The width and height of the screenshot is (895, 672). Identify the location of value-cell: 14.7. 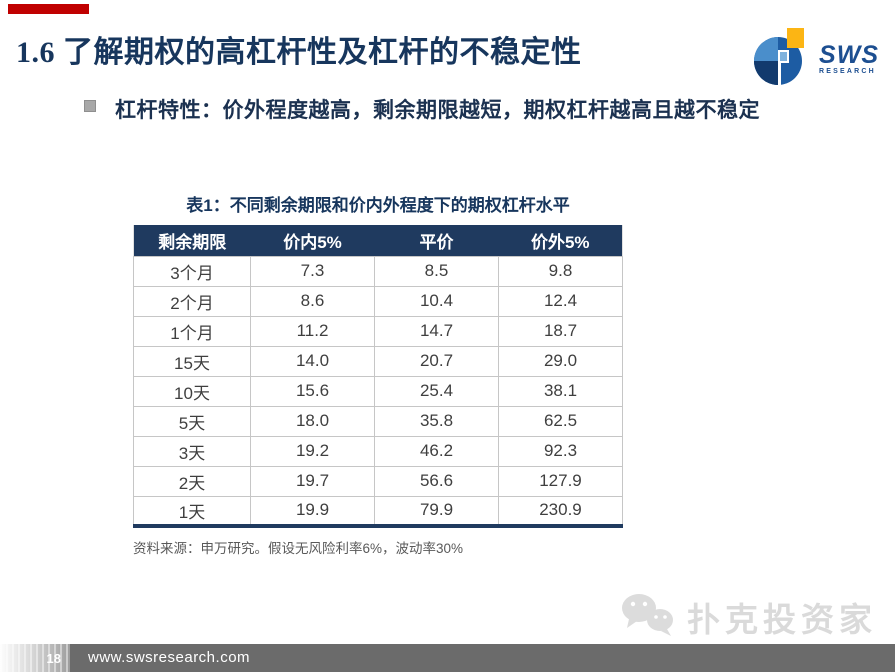
(436, 331).